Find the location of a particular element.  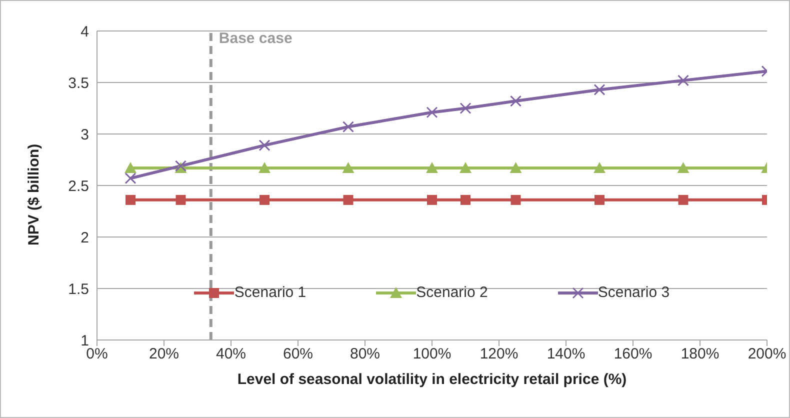

x-tick-label: 100% is located at coordinates (432, 354).